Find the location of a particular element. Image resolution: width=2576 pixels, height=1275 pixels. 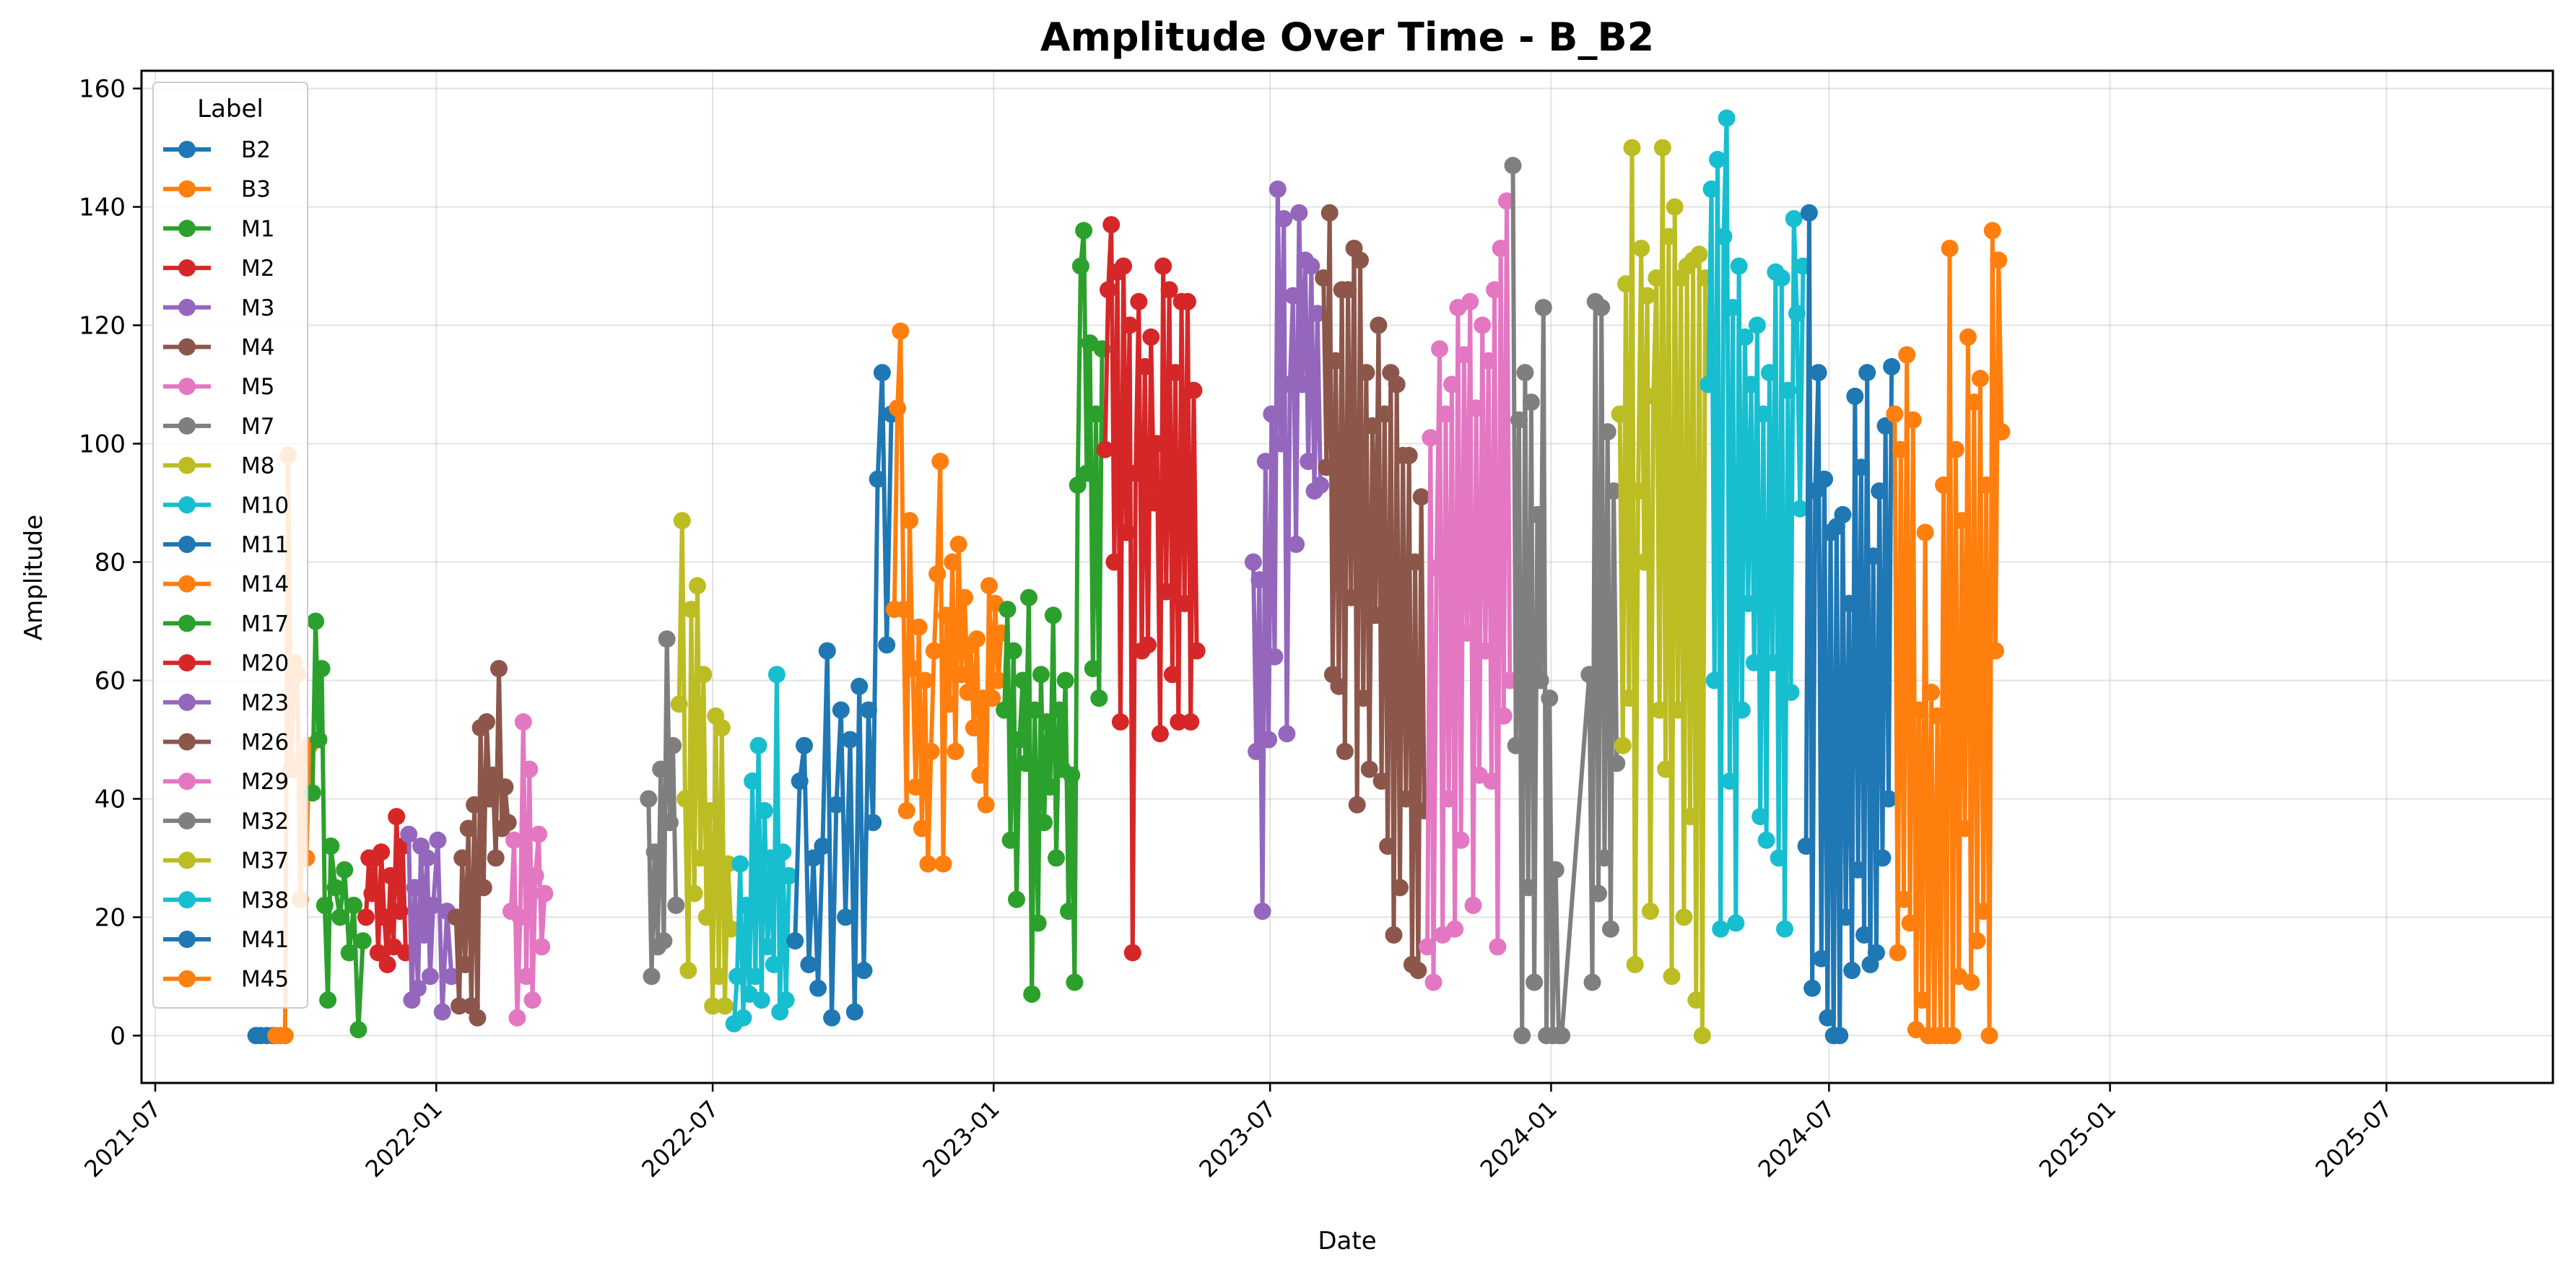

legend-label: M17 is located at coordinates (265, 624).